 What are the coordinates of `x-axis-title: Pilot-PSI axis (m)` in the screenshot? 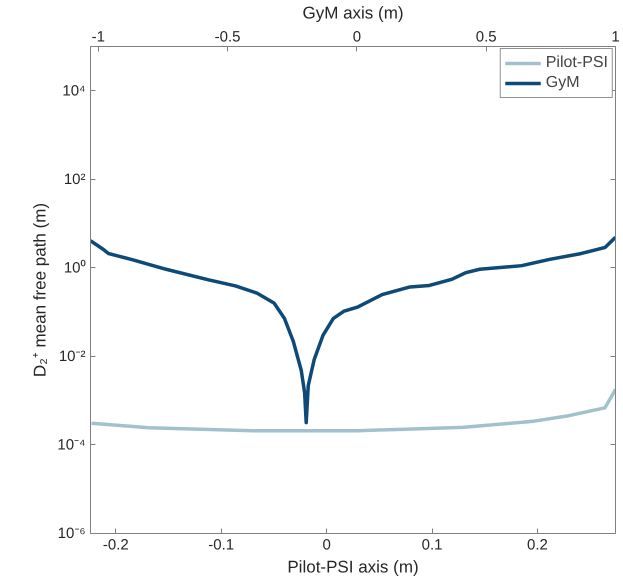 It's located at (353, 567).